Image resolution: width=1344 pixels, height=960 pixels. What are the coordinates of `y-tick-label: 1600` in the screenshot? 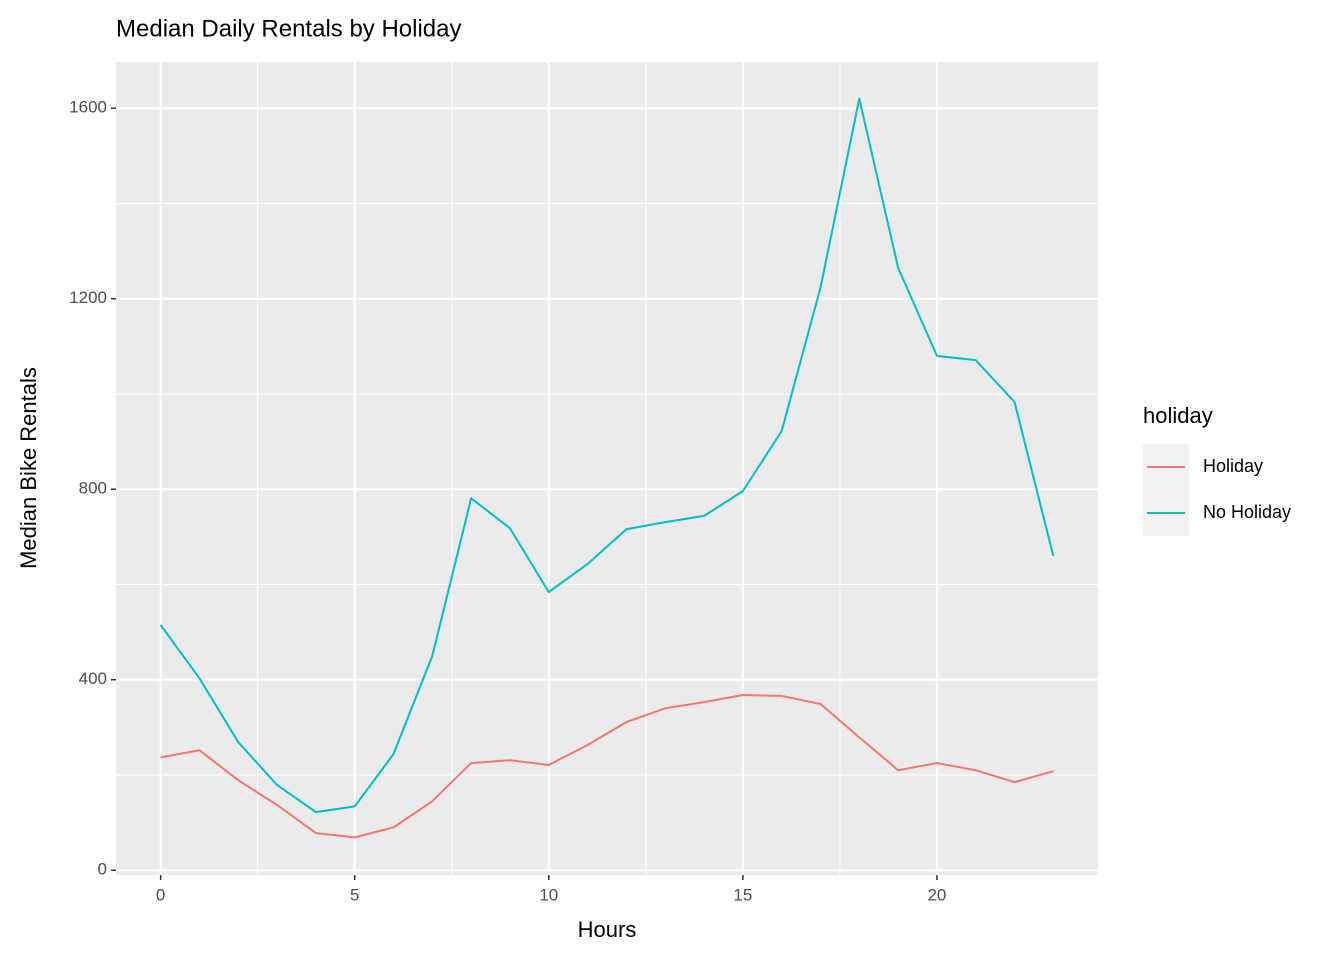 It's located at (88, 107).